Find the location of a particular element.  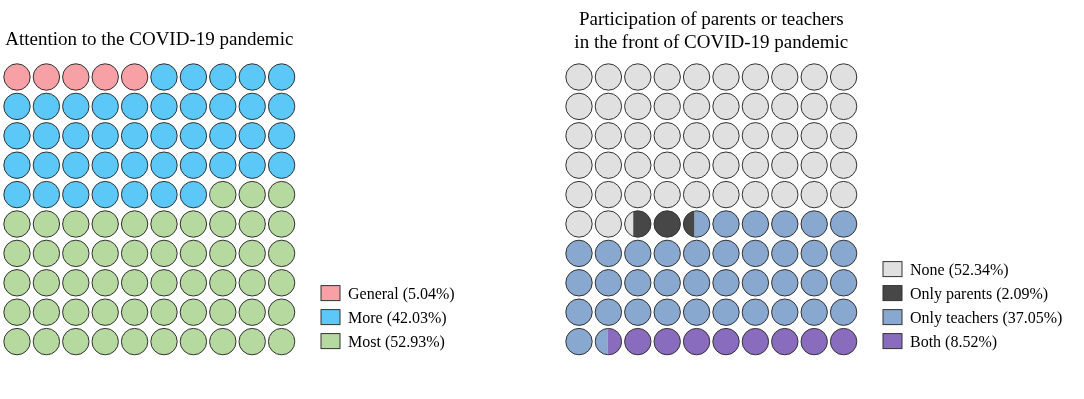

data-label: (2.09%) is located at coordinates (1022, 293).